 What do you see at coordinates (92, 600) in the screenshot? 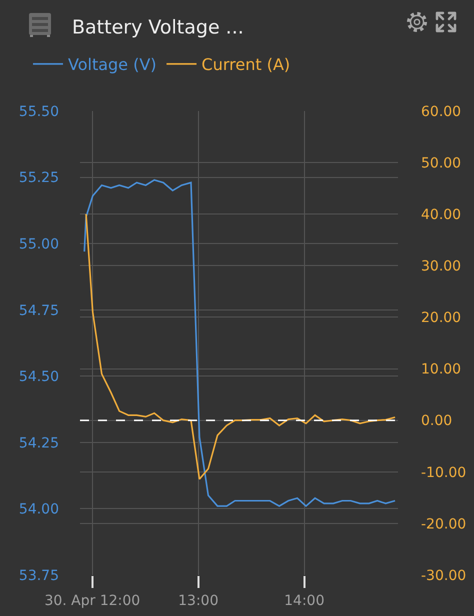
I see `x-tick-label: 30. Apr 12:00` at bounding box center [92, 600].